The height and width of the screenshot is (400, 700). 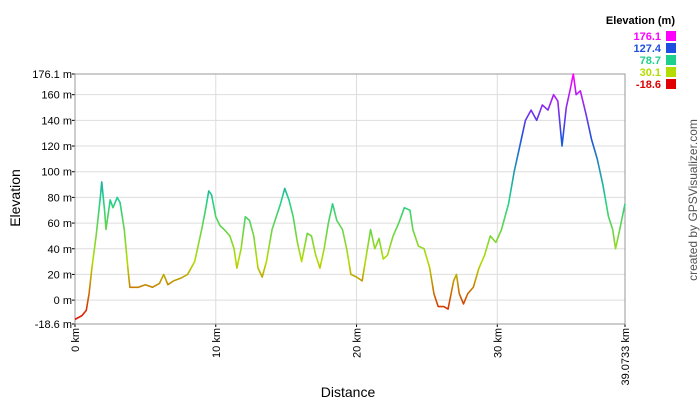 I want to click on y-tick-label: 176.1 m, so click(x=52, y=75).